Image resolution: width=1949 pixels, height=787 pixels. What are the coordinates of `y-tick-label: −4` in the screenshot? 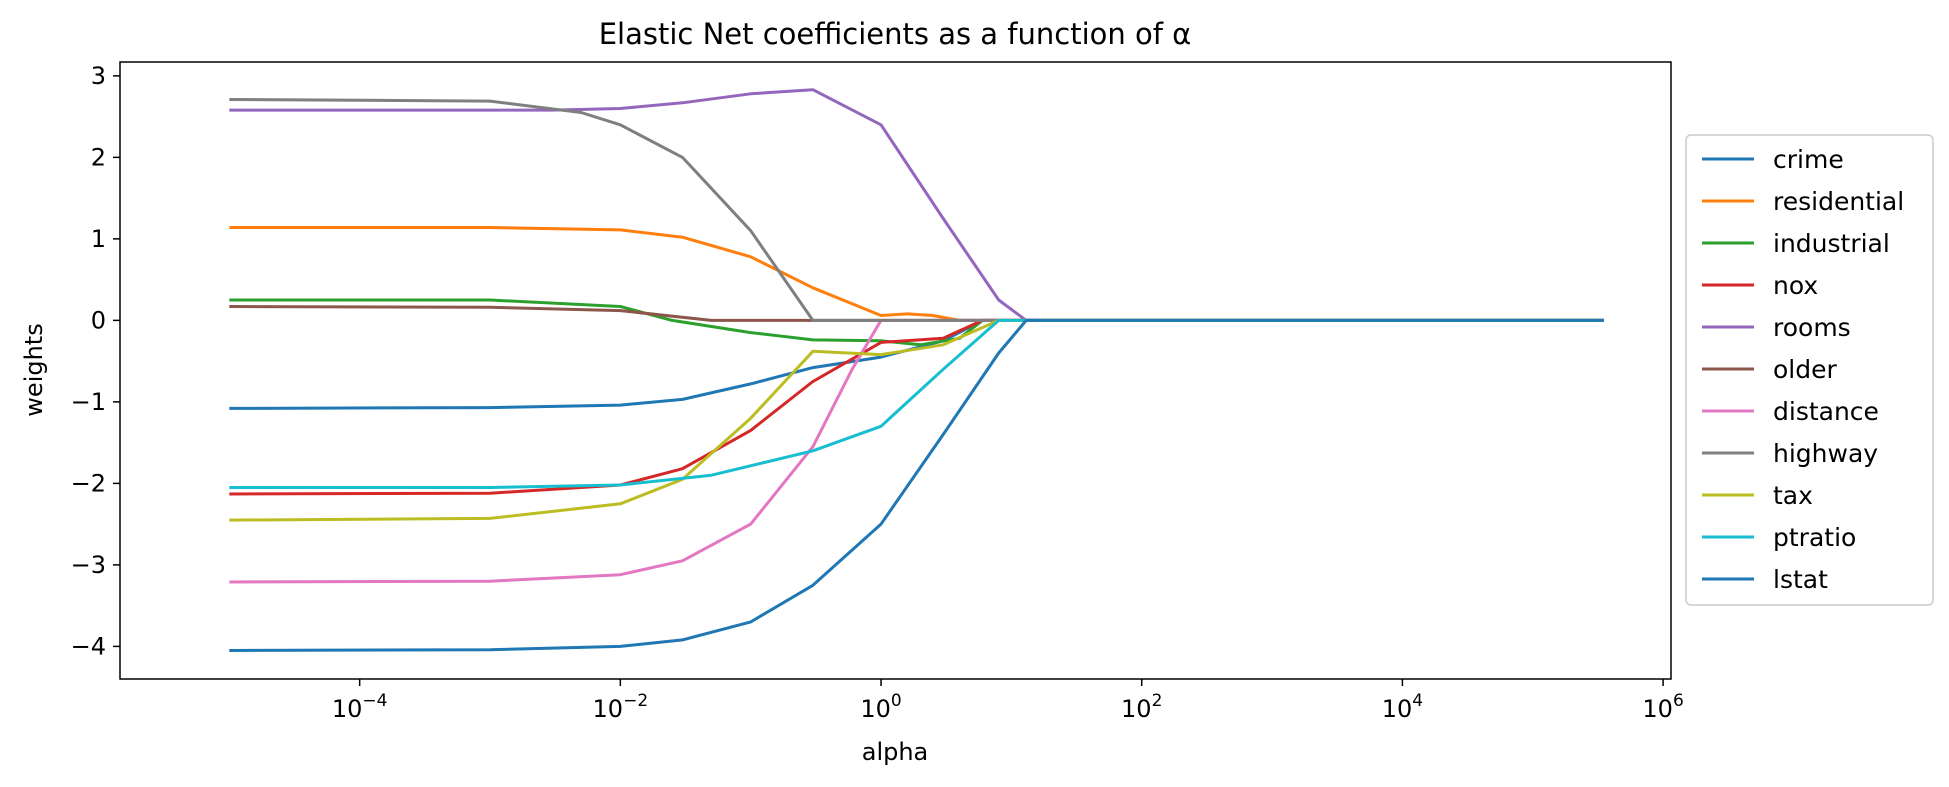 It's located at (88, 646).